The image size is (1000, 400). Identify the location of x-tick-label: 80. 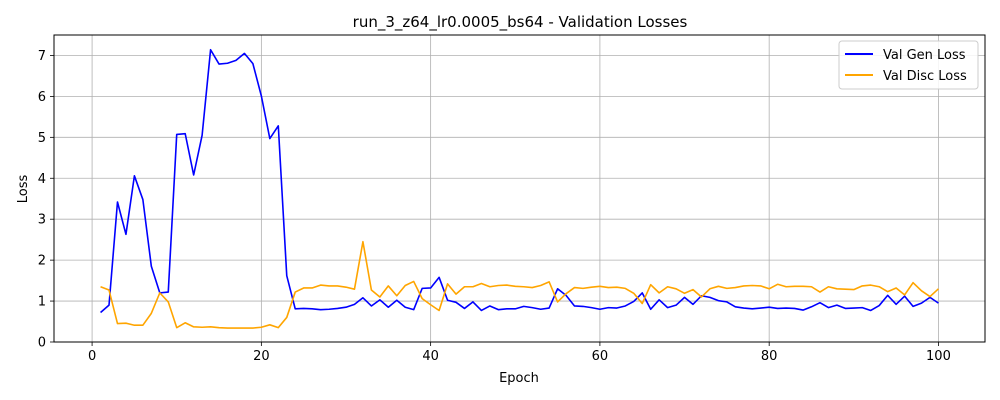
(769, 356).